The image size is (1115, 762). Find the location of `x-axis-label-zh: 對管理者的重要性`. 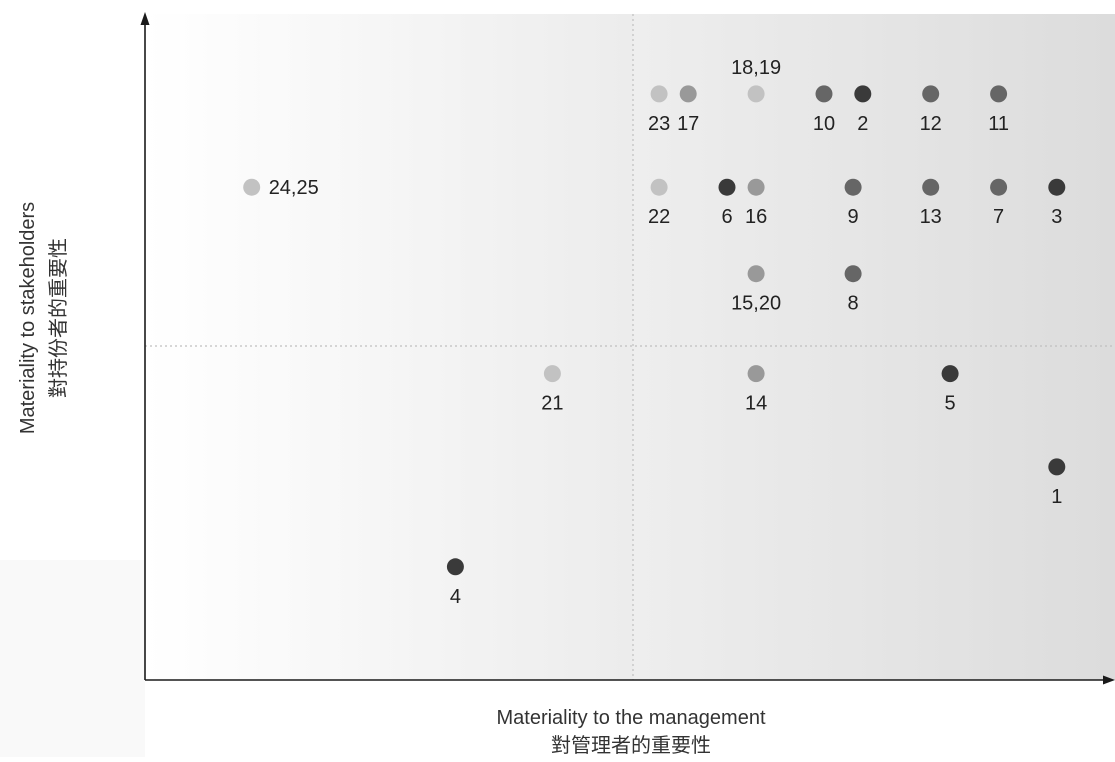

x-axis-label-zh: 對管理者的重要性 is located at coordinates (631, 745).